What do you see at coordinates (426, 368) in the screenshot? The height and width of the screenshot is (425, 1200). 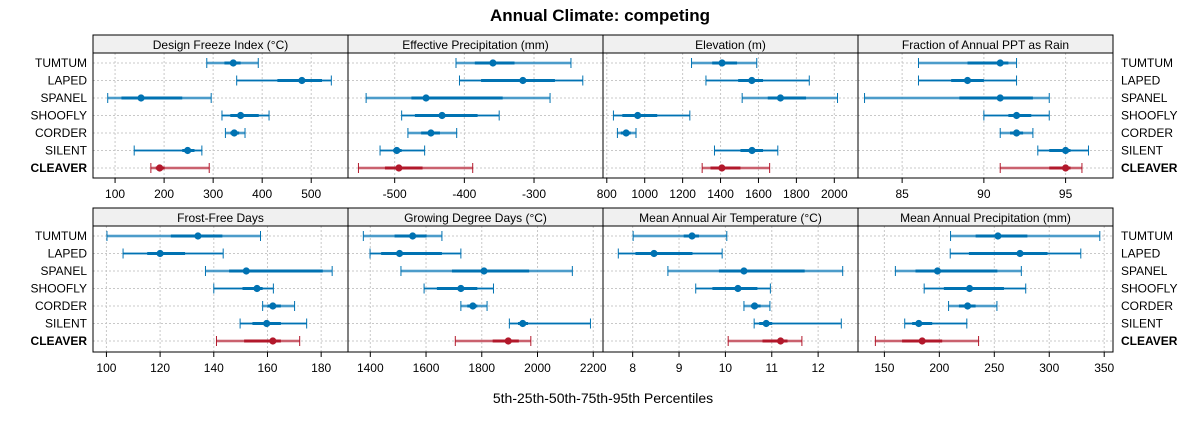 I see `x-tick-label: 1600` at bounding box center [426, 368].